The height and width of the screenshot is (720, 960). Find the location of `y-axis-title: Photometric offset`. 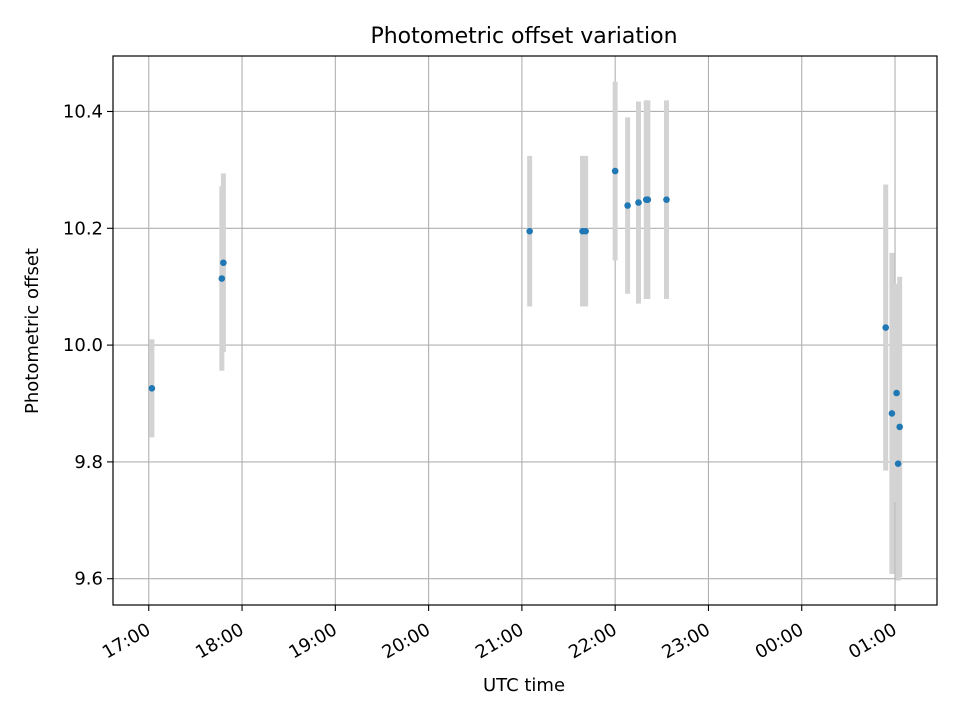

y-axis-title: Photometric offset is located at coordinates (32, 331).